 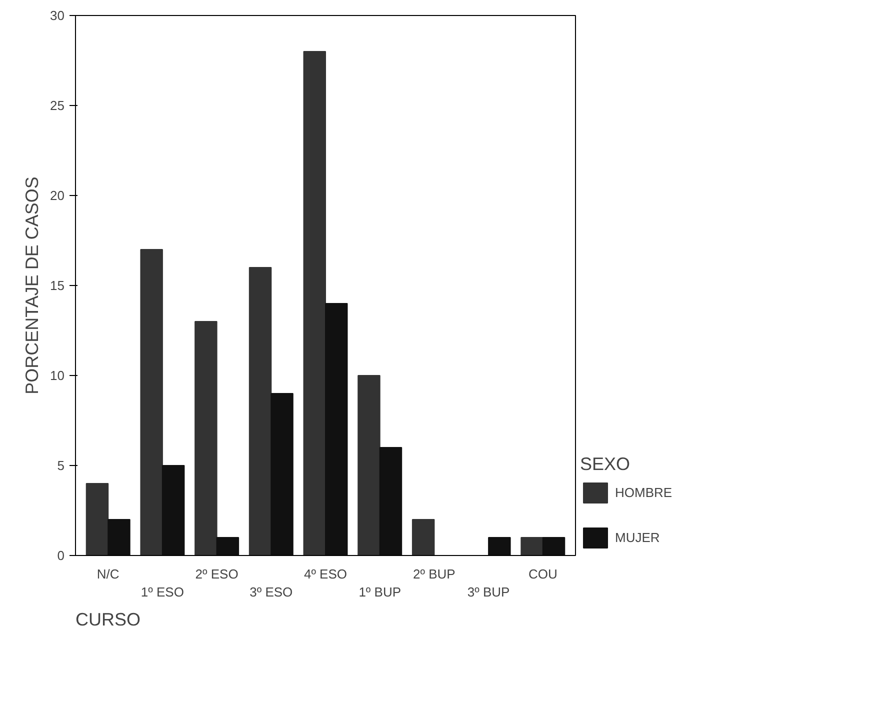 I want to click on x-axis-title: CURSO, so click(x=108, y=620).